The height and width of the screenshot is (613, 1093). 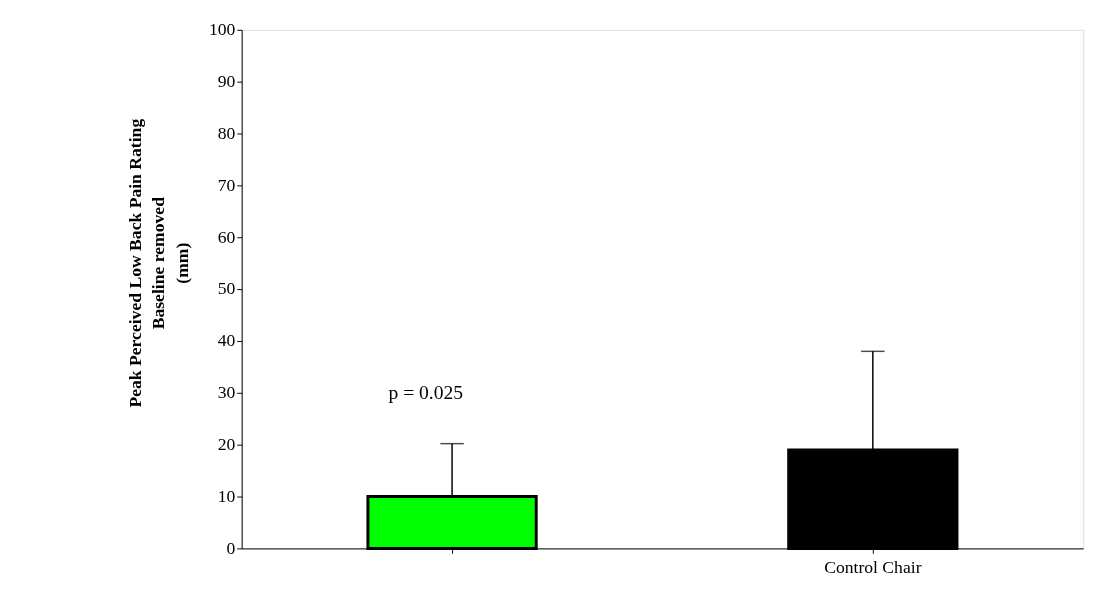 What do you see at coordinates (226, 444) in the screenshot?
I see `y-tick-label: 20` at bounding box center [226, 444].